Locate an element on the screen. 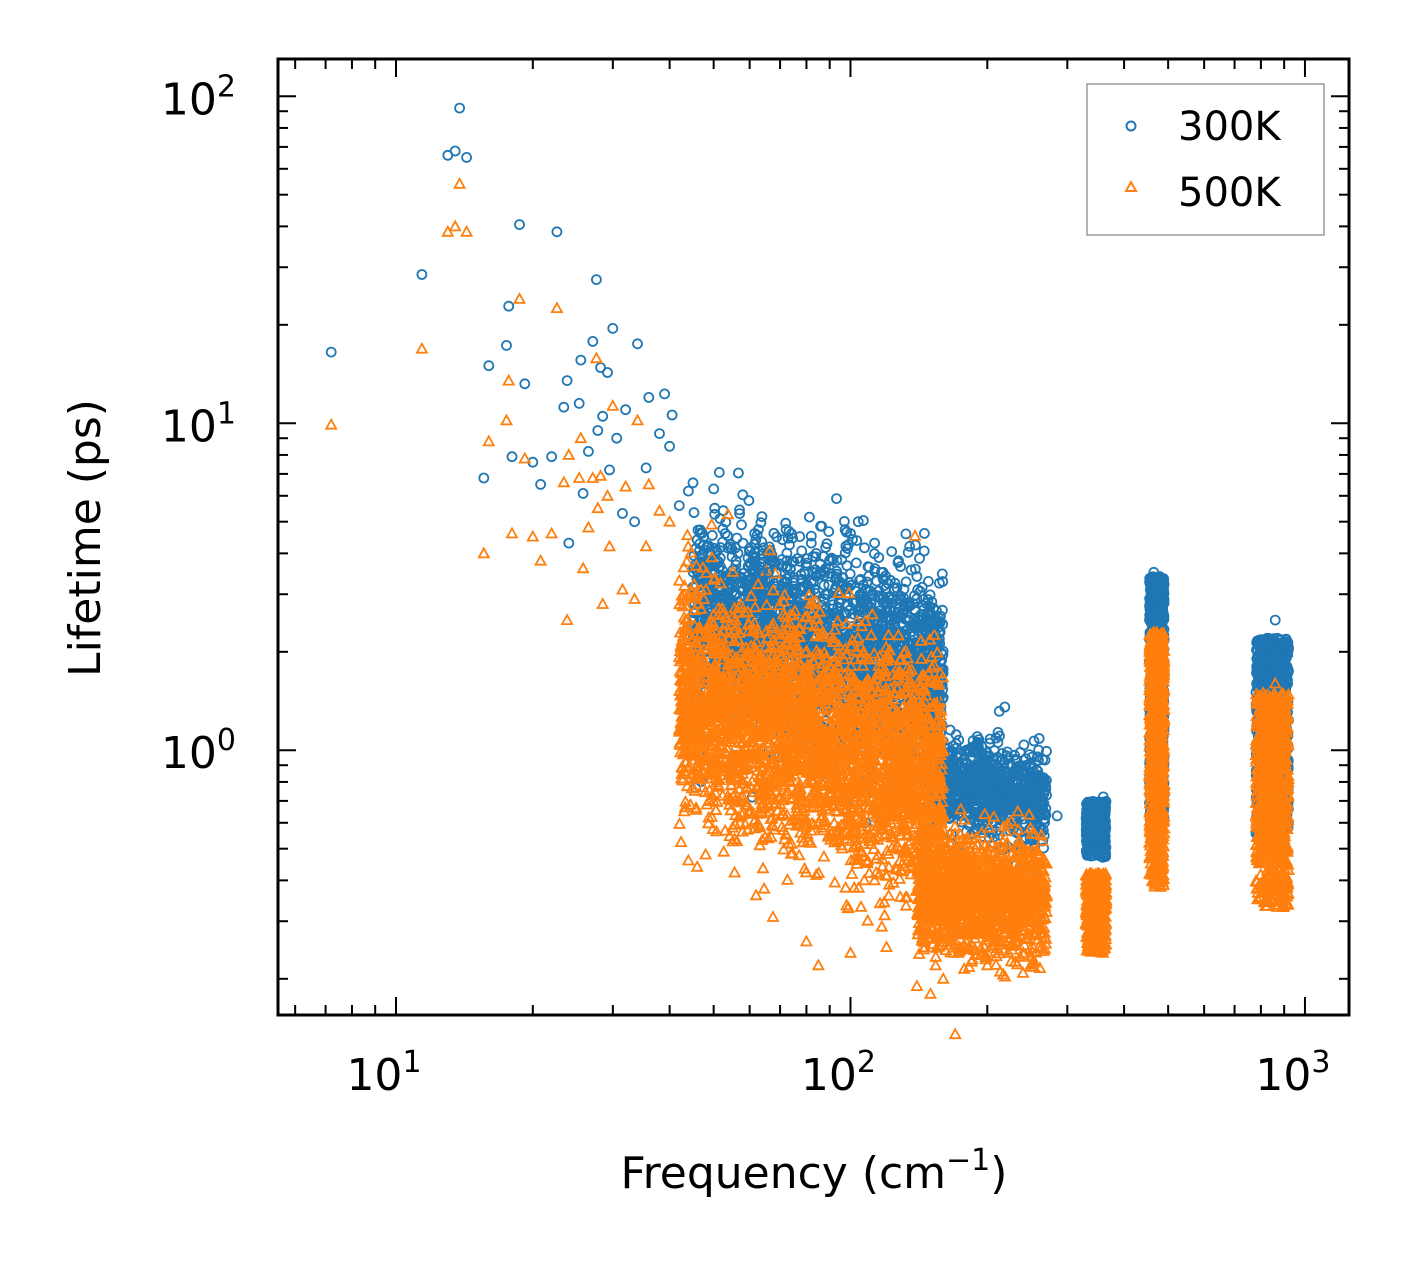 Image resolution: width=1413 pixels, height=1265 pixels. series-band-300K is located at coordinates (1096, 829).